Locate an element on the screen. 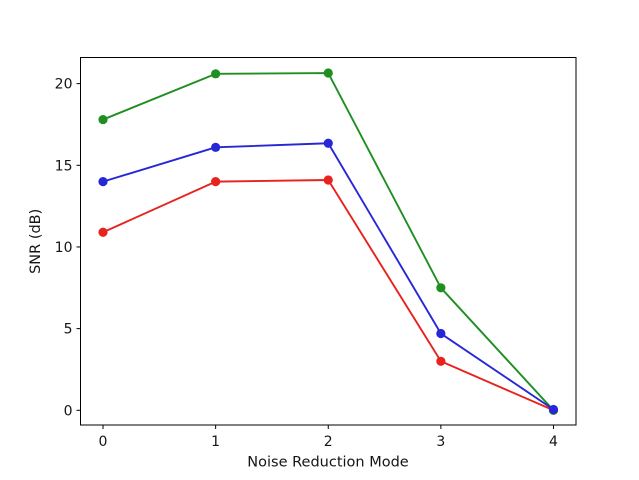  y-tick-label: 0 is located at coordinates (68, 411).